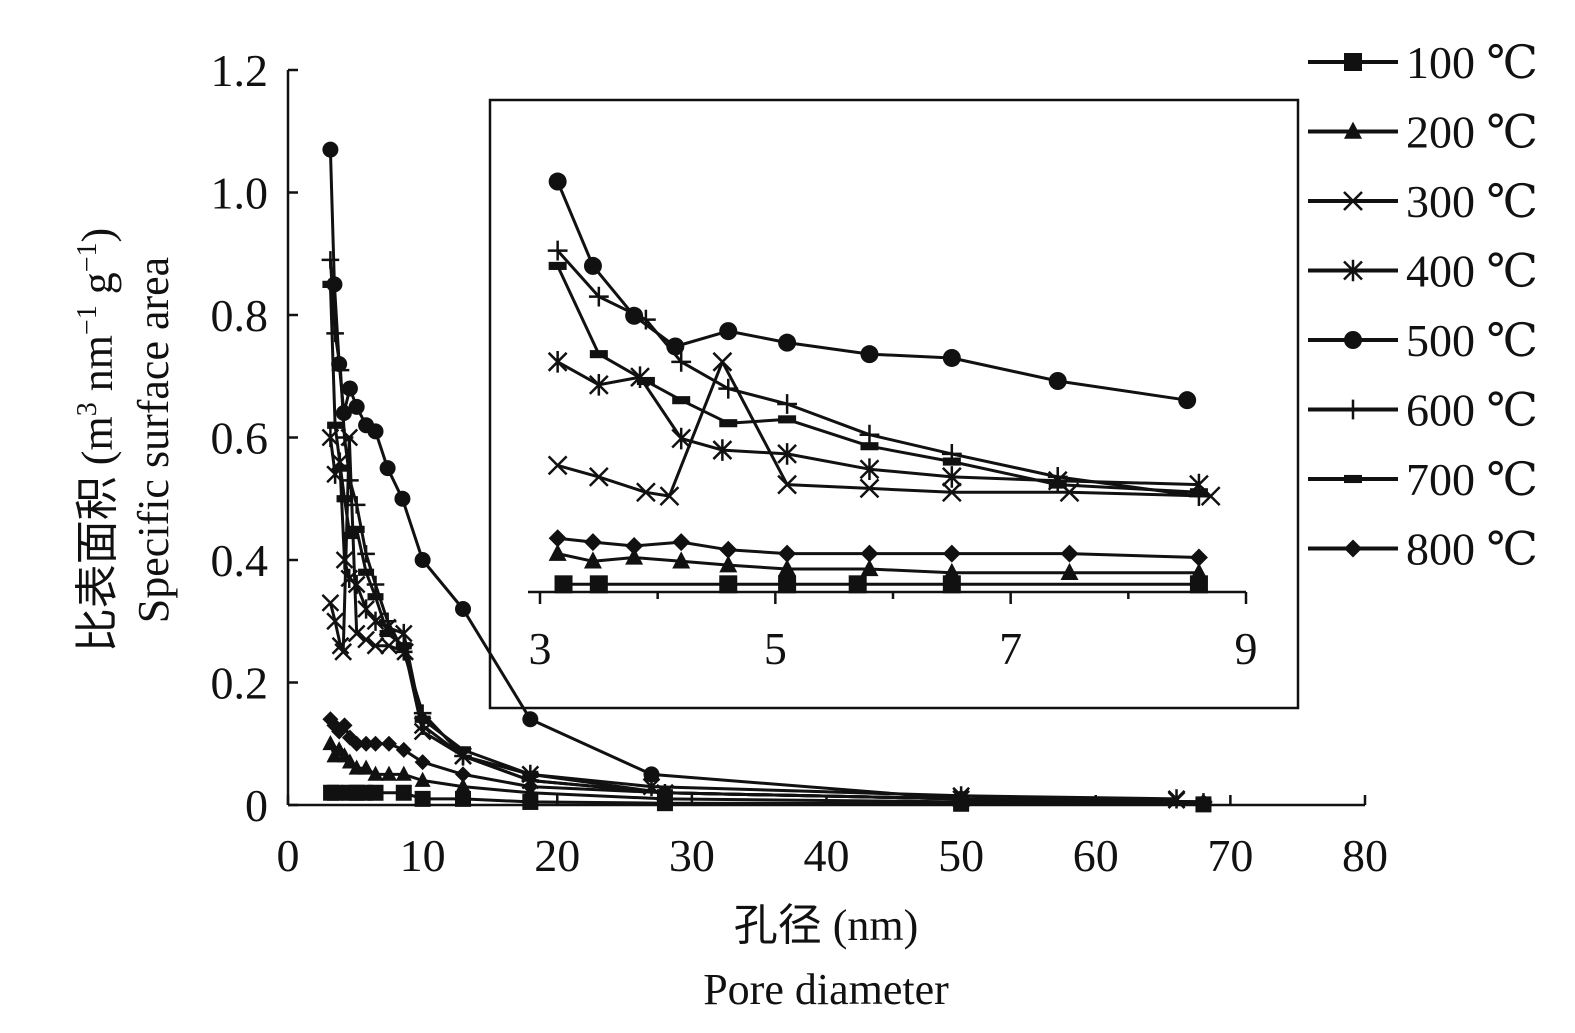 Image resolution: width=1575 pixels, height=1033 pixels. What do you see at coordinates (240, 560) in the screenshot?
I see `y-tick-label-0-4: 0.4` at bounding box center [240, 560].